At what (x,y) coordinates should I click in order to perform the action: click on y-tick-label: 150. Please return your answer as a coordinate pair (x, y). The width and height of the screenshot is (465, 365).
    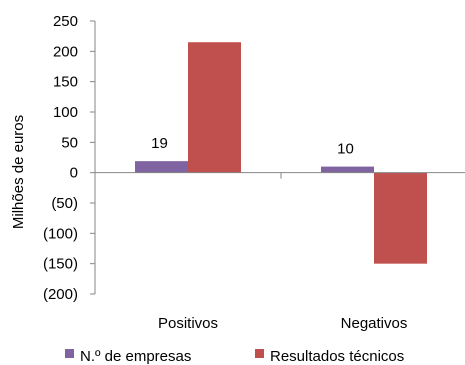
    Looking at the image, I should click on (65, 82).